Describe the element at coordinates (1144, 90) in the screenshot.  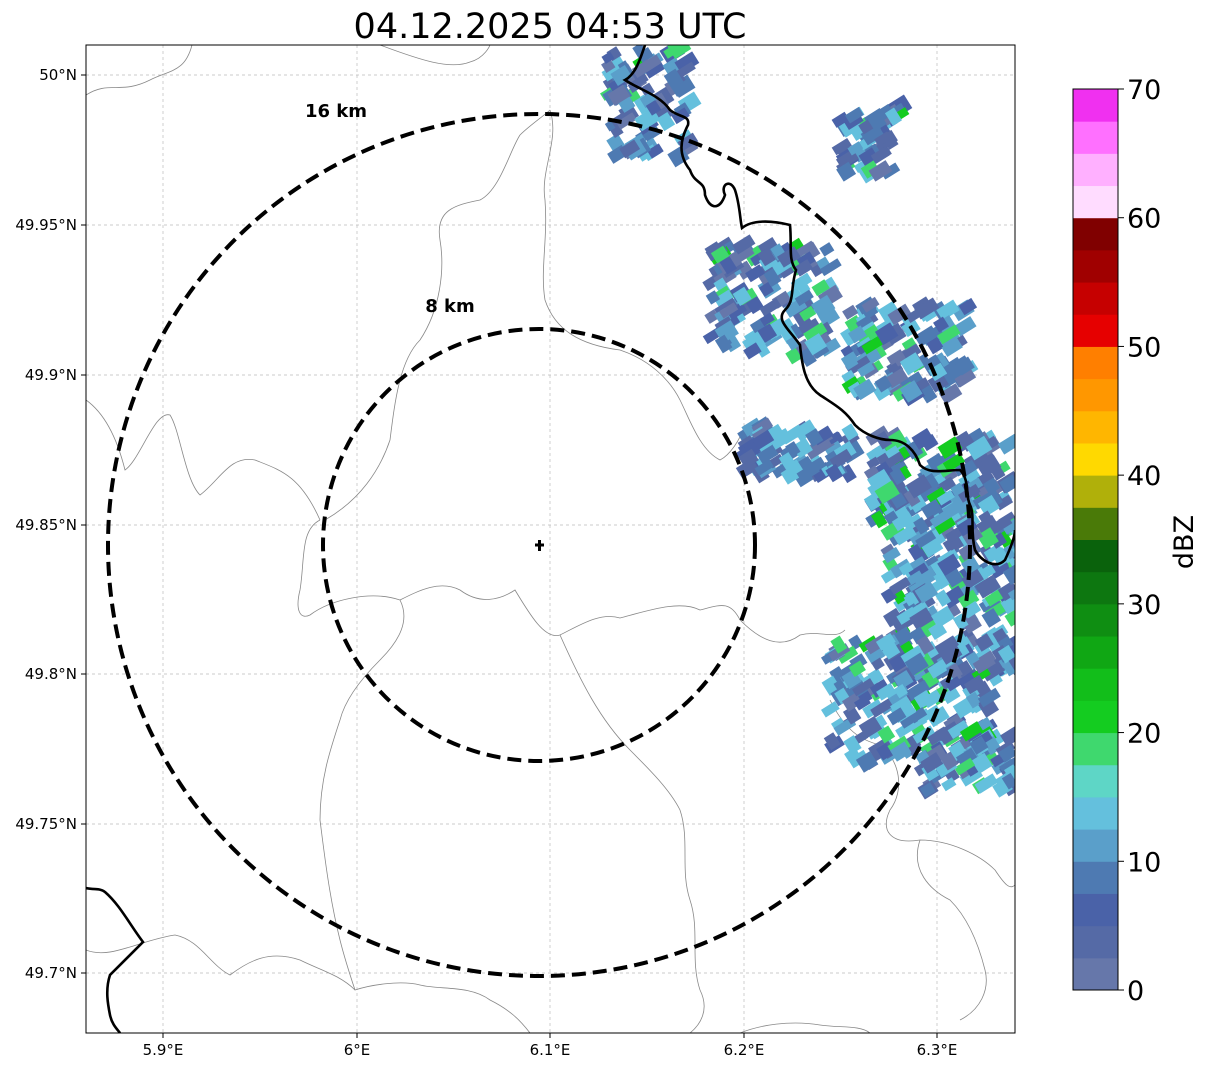
I see `colorbar-tick-label: 70` at that location.